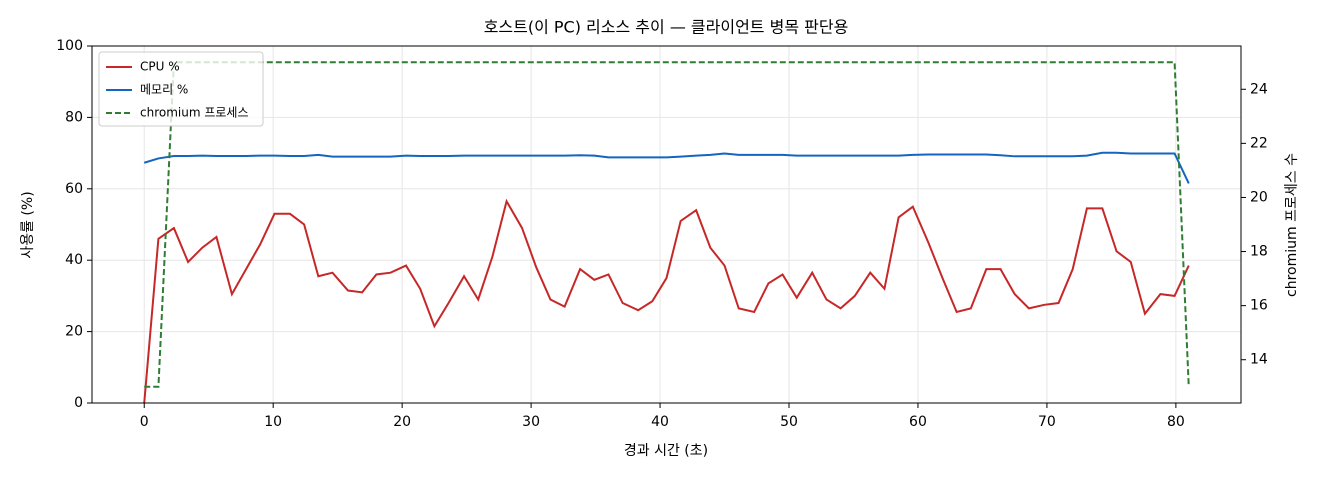  What do you see at coordinates (1259, 197) in the screenshot?
I see `y2-tick-label: 20` at bounding box center [1259, 197].